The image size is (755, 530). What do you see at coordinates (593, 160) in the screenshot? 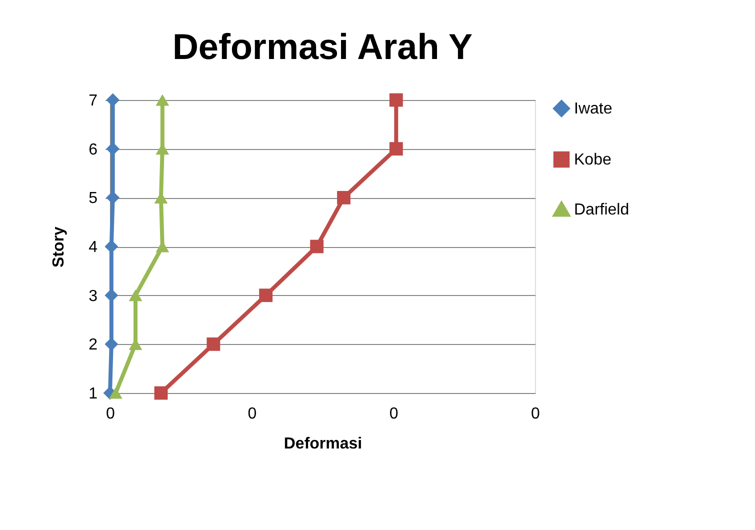
I see `legend-label: Kobe` at bounding box center [593, 160].